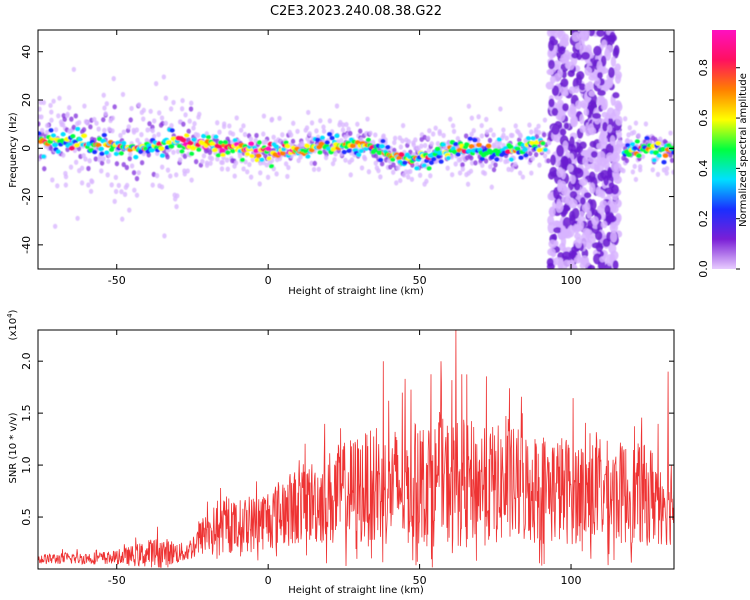 The image size is (750, 600). I want to click on x-tick-label: -50, so click(117, 580).